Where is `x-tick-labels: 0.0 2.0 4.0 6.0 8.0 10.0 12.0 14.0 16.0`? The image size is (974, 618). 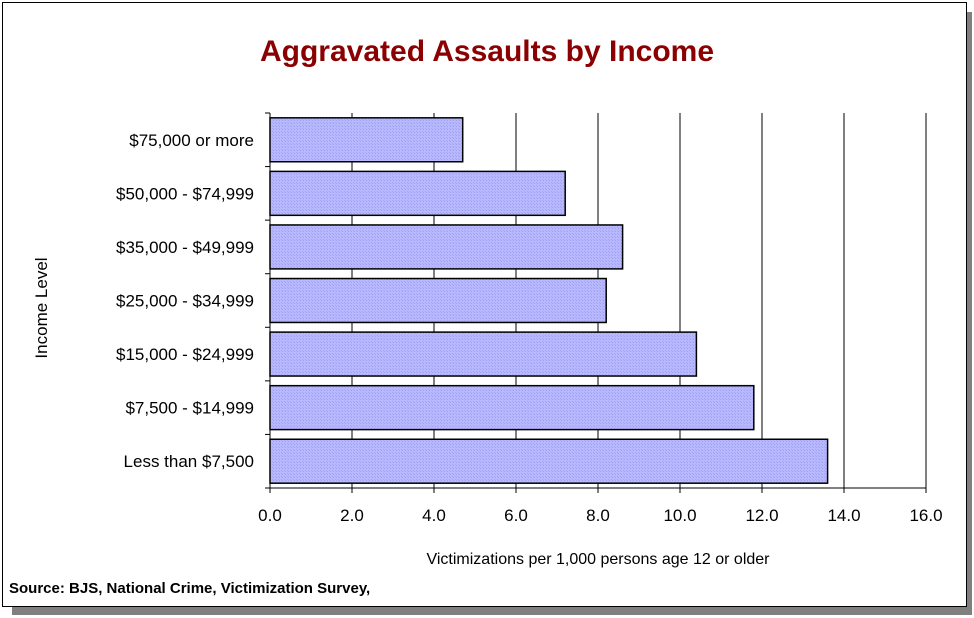 x-tick-labels: 0.0 2.0 4.0 6.0 8.0 10.0 12.0 14.0 16.0 is located at coordinates (600, 515).